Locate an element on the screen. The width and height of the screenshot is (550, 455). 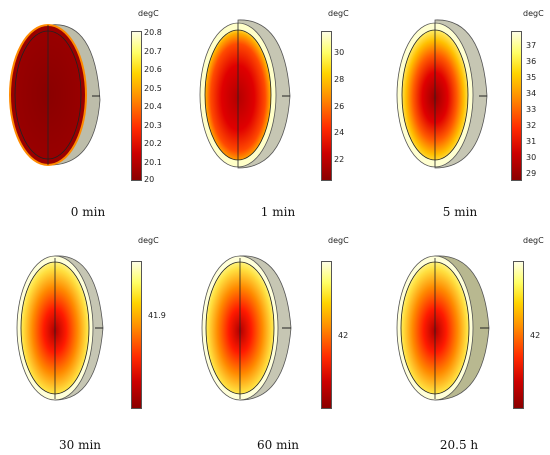
tick-label: 41.9 is located at coordinates (157, 315).